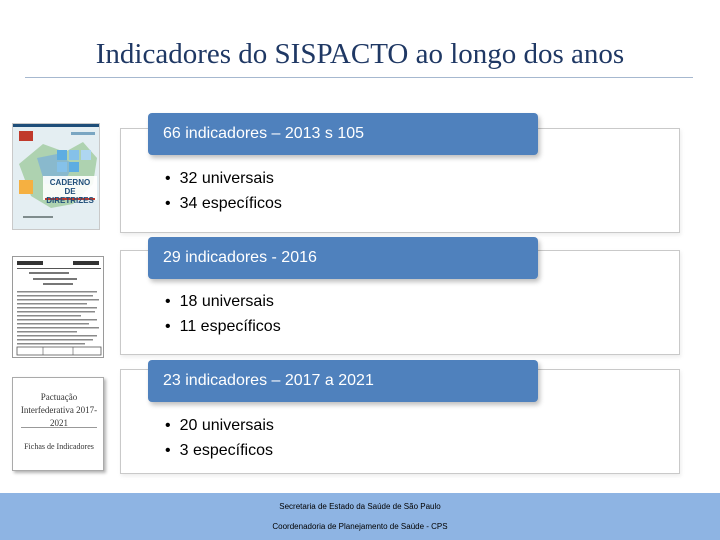 This screenshot has width=720, height=540. I want to click on cover-title-text: Pactuação Interfederativa 2017-2021, so click(59, 410).